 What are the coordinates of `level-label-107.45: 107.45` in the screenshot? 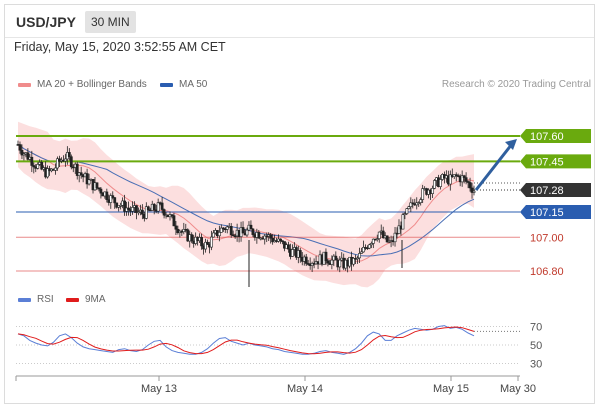 It's located at (555, 161).